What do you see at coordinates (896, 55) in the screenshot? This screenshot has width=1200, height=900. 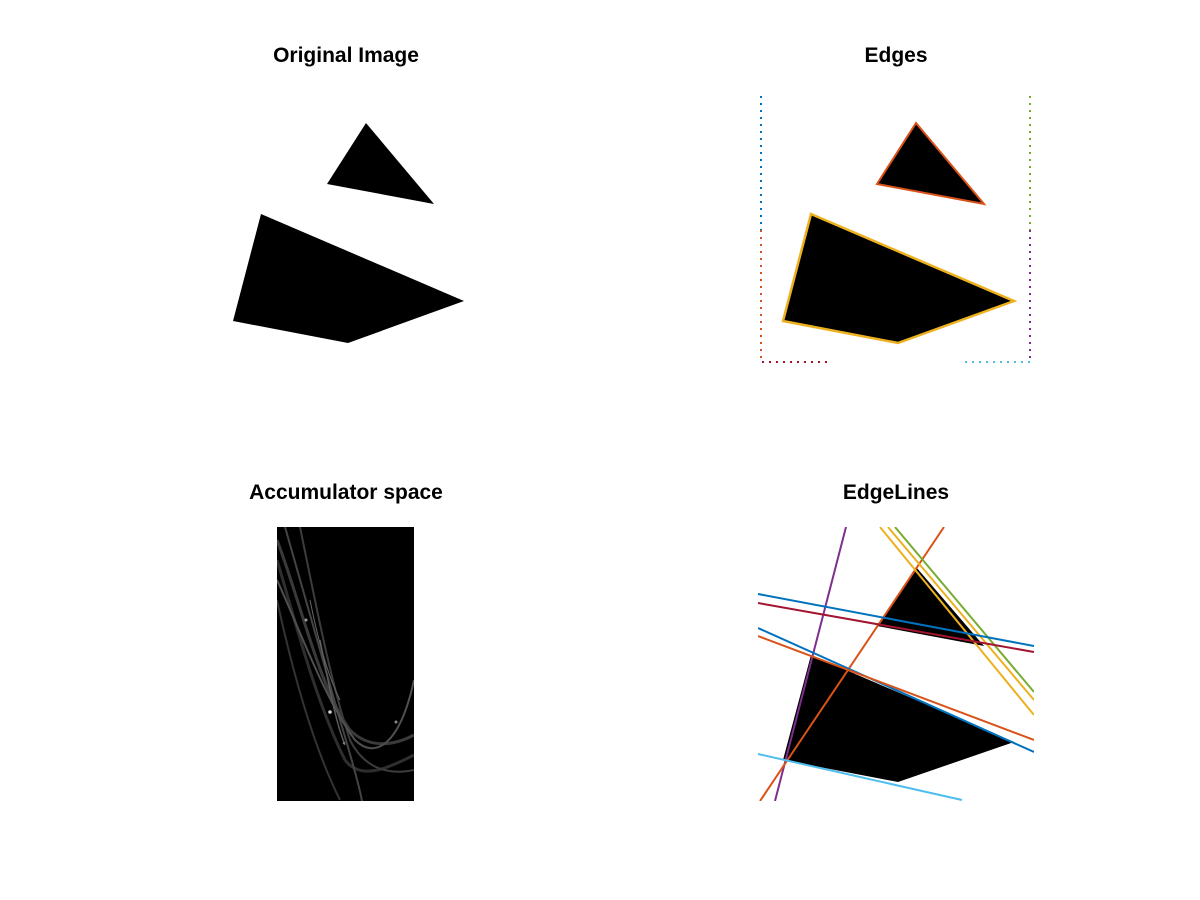 I see `title-edges: Edges` at bounding box center [896, 55].